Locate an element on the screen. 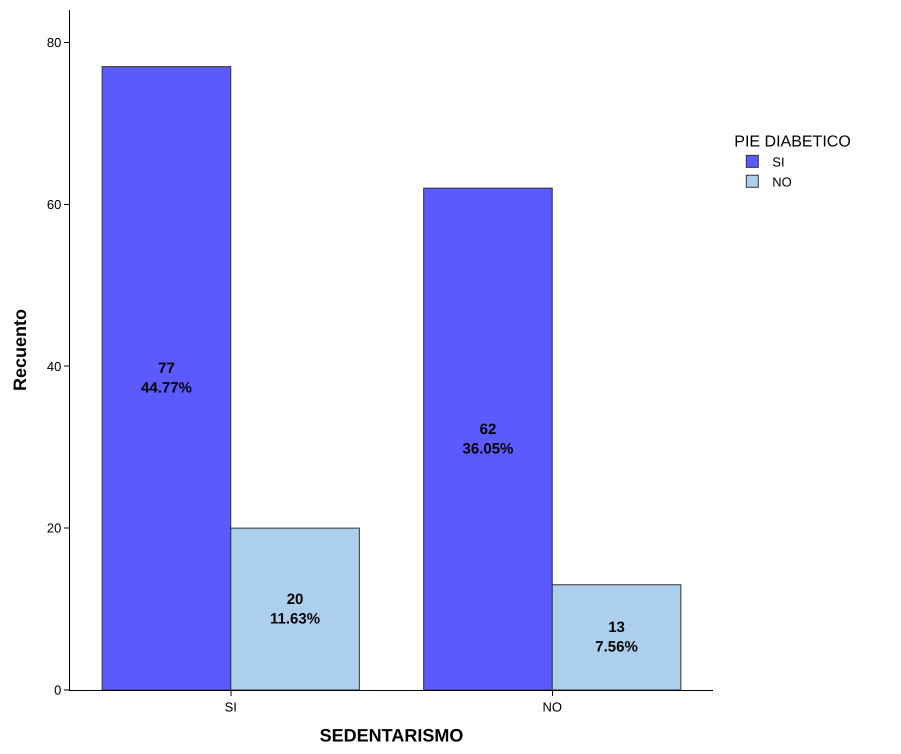 This screenshot has width=901, height=754. y-tick-label: 0 is located at coordinates (58, 690).